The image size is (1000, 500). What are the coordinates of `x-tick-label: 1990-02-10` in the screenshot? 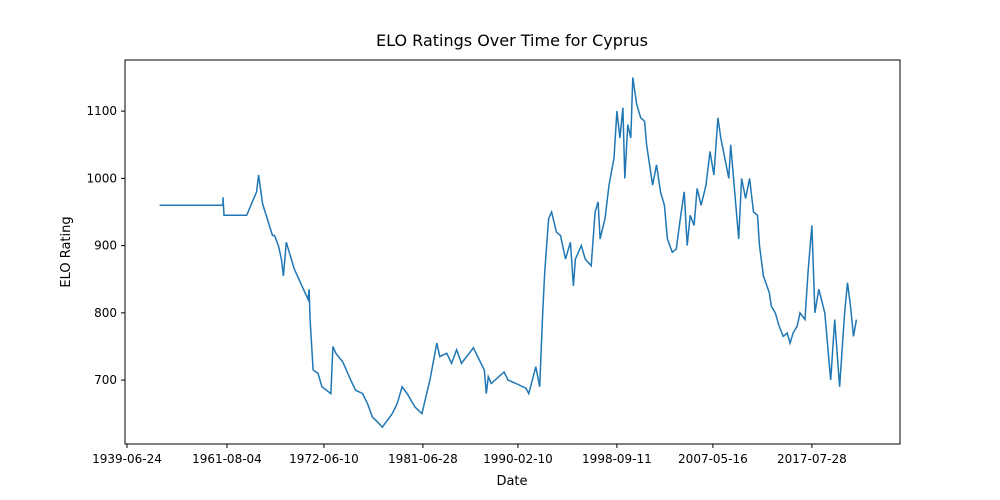 It's located at (518, 459).